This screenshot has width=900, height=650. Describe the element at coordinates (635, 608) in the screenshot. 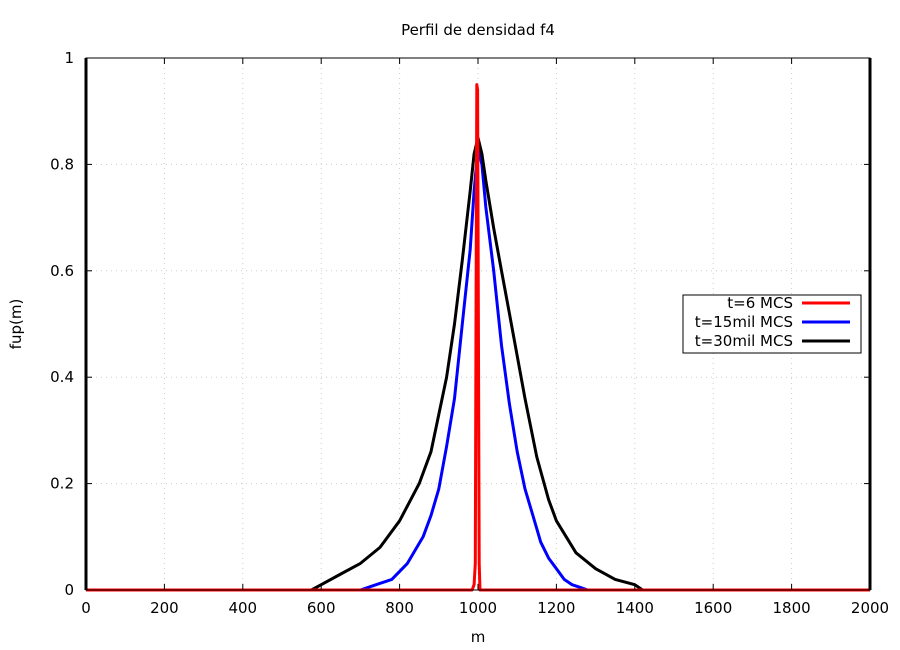

I see `x-tick-label: 1400` at that location.